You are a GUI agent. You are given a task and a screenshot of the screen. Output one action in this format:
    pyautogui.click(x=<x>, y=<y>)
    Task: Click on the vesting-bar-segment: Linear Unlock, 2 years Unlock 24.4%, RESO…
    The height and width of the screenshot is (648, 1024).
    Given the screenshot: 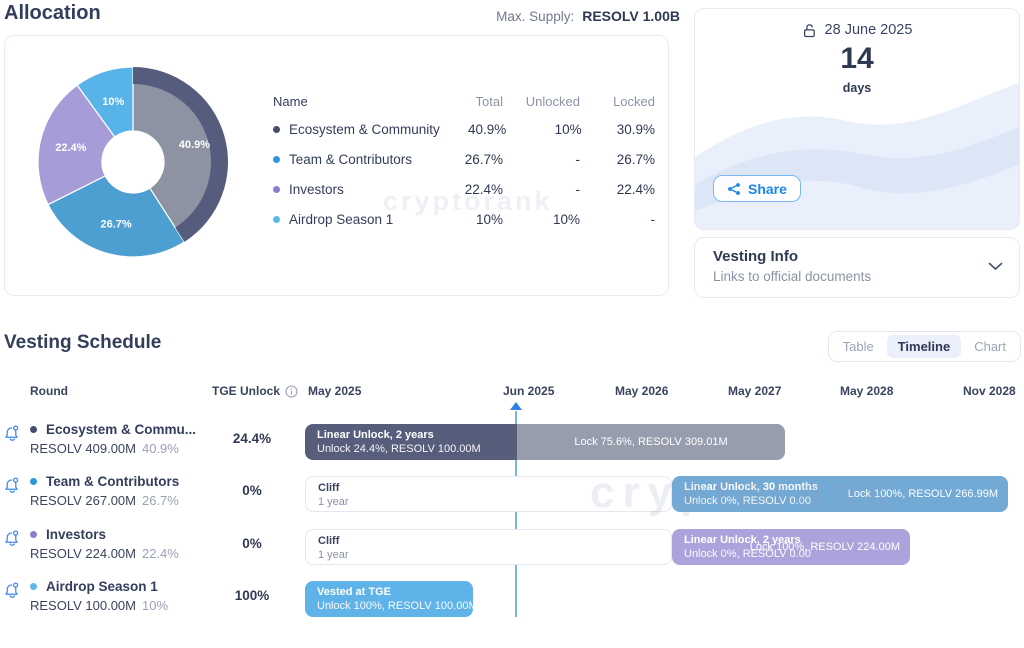 What is the action you would take?
    pyautogui.click(x=411, y=442)
    